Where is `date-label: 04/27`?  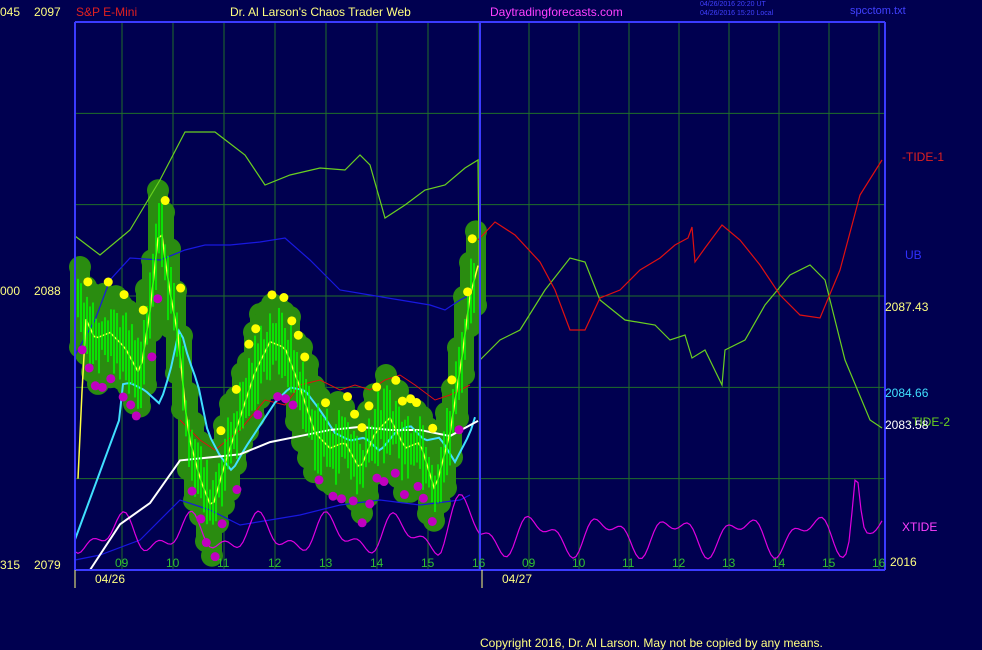 date-label: 04/27 is located at coordinates (517, 579).